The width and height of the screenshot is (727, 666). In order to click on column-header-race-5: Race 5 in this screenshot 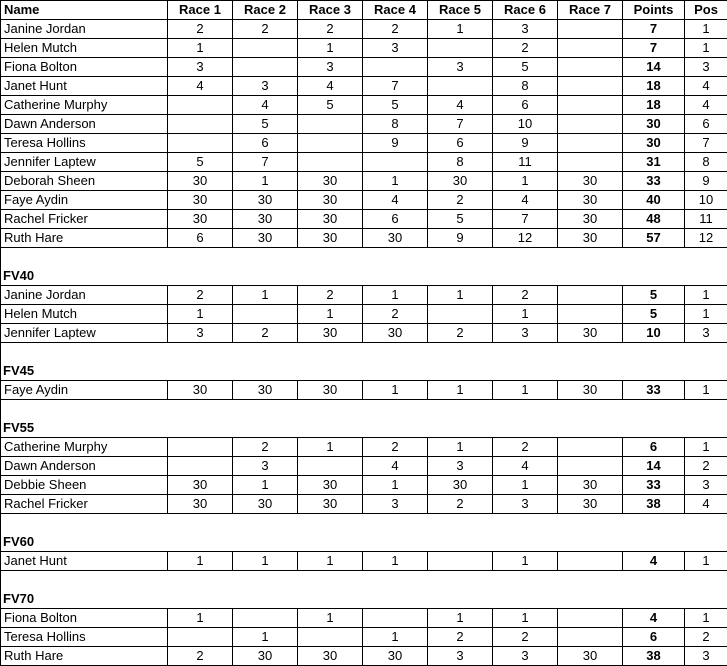, I will do `click(460, 10)`.